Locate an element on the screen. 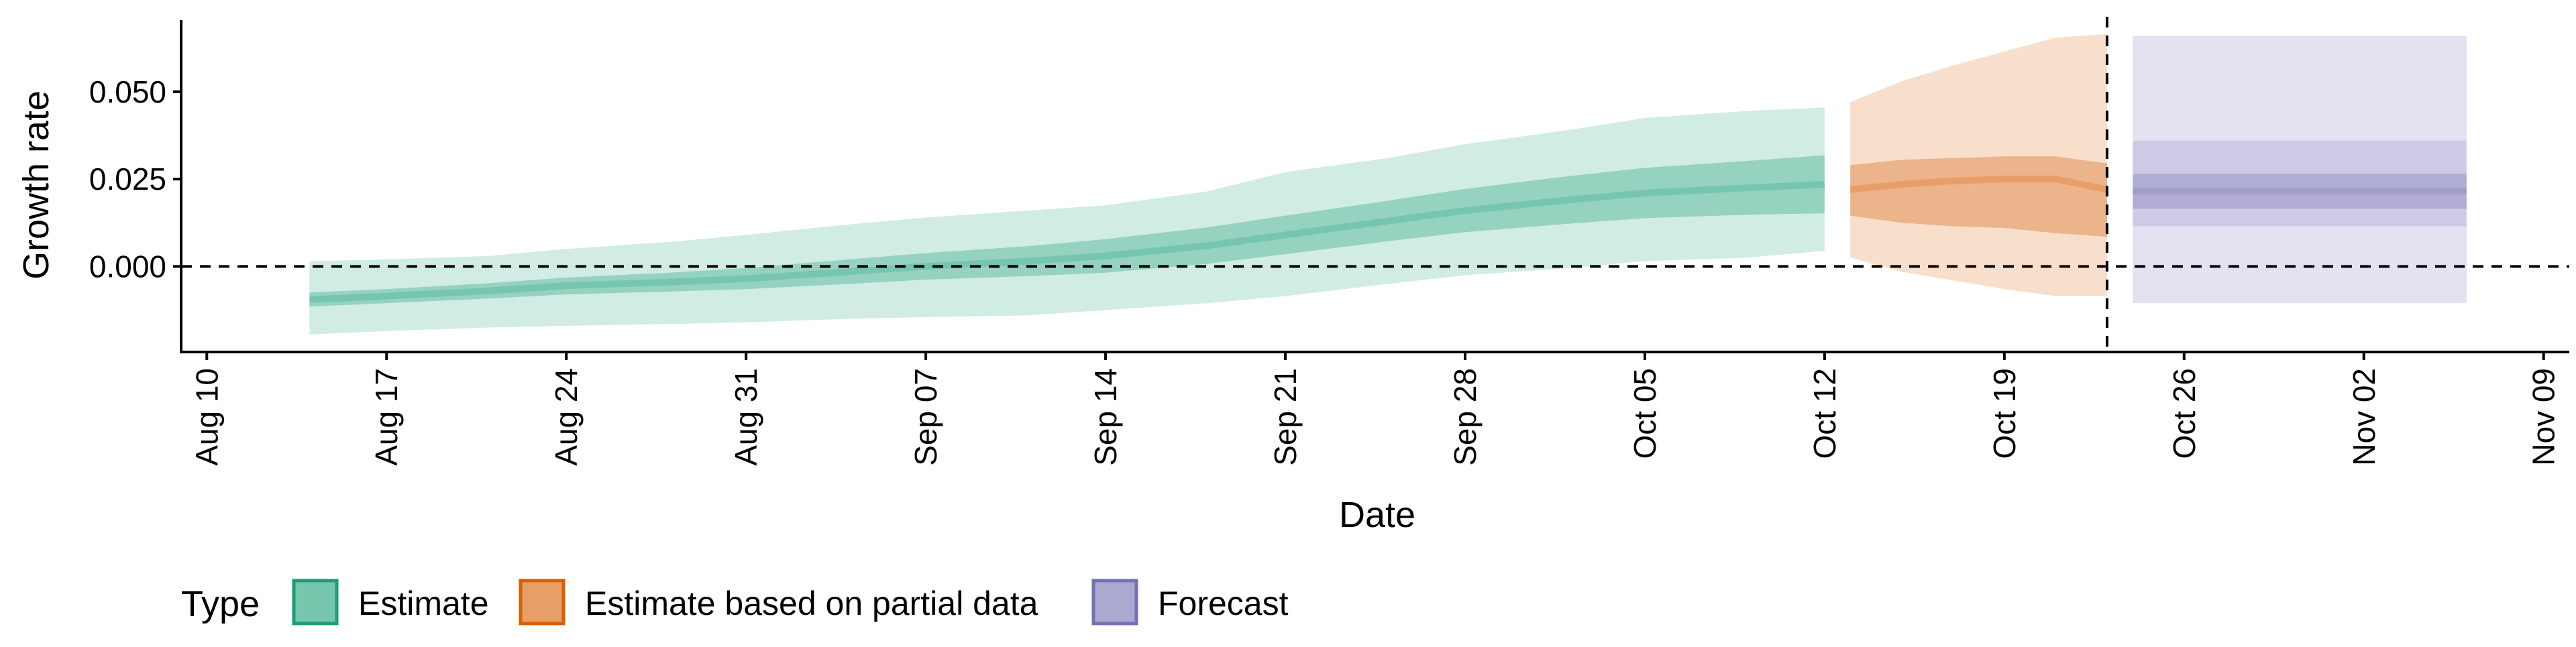  legend-title: Type is located at coordinates (220, 604).